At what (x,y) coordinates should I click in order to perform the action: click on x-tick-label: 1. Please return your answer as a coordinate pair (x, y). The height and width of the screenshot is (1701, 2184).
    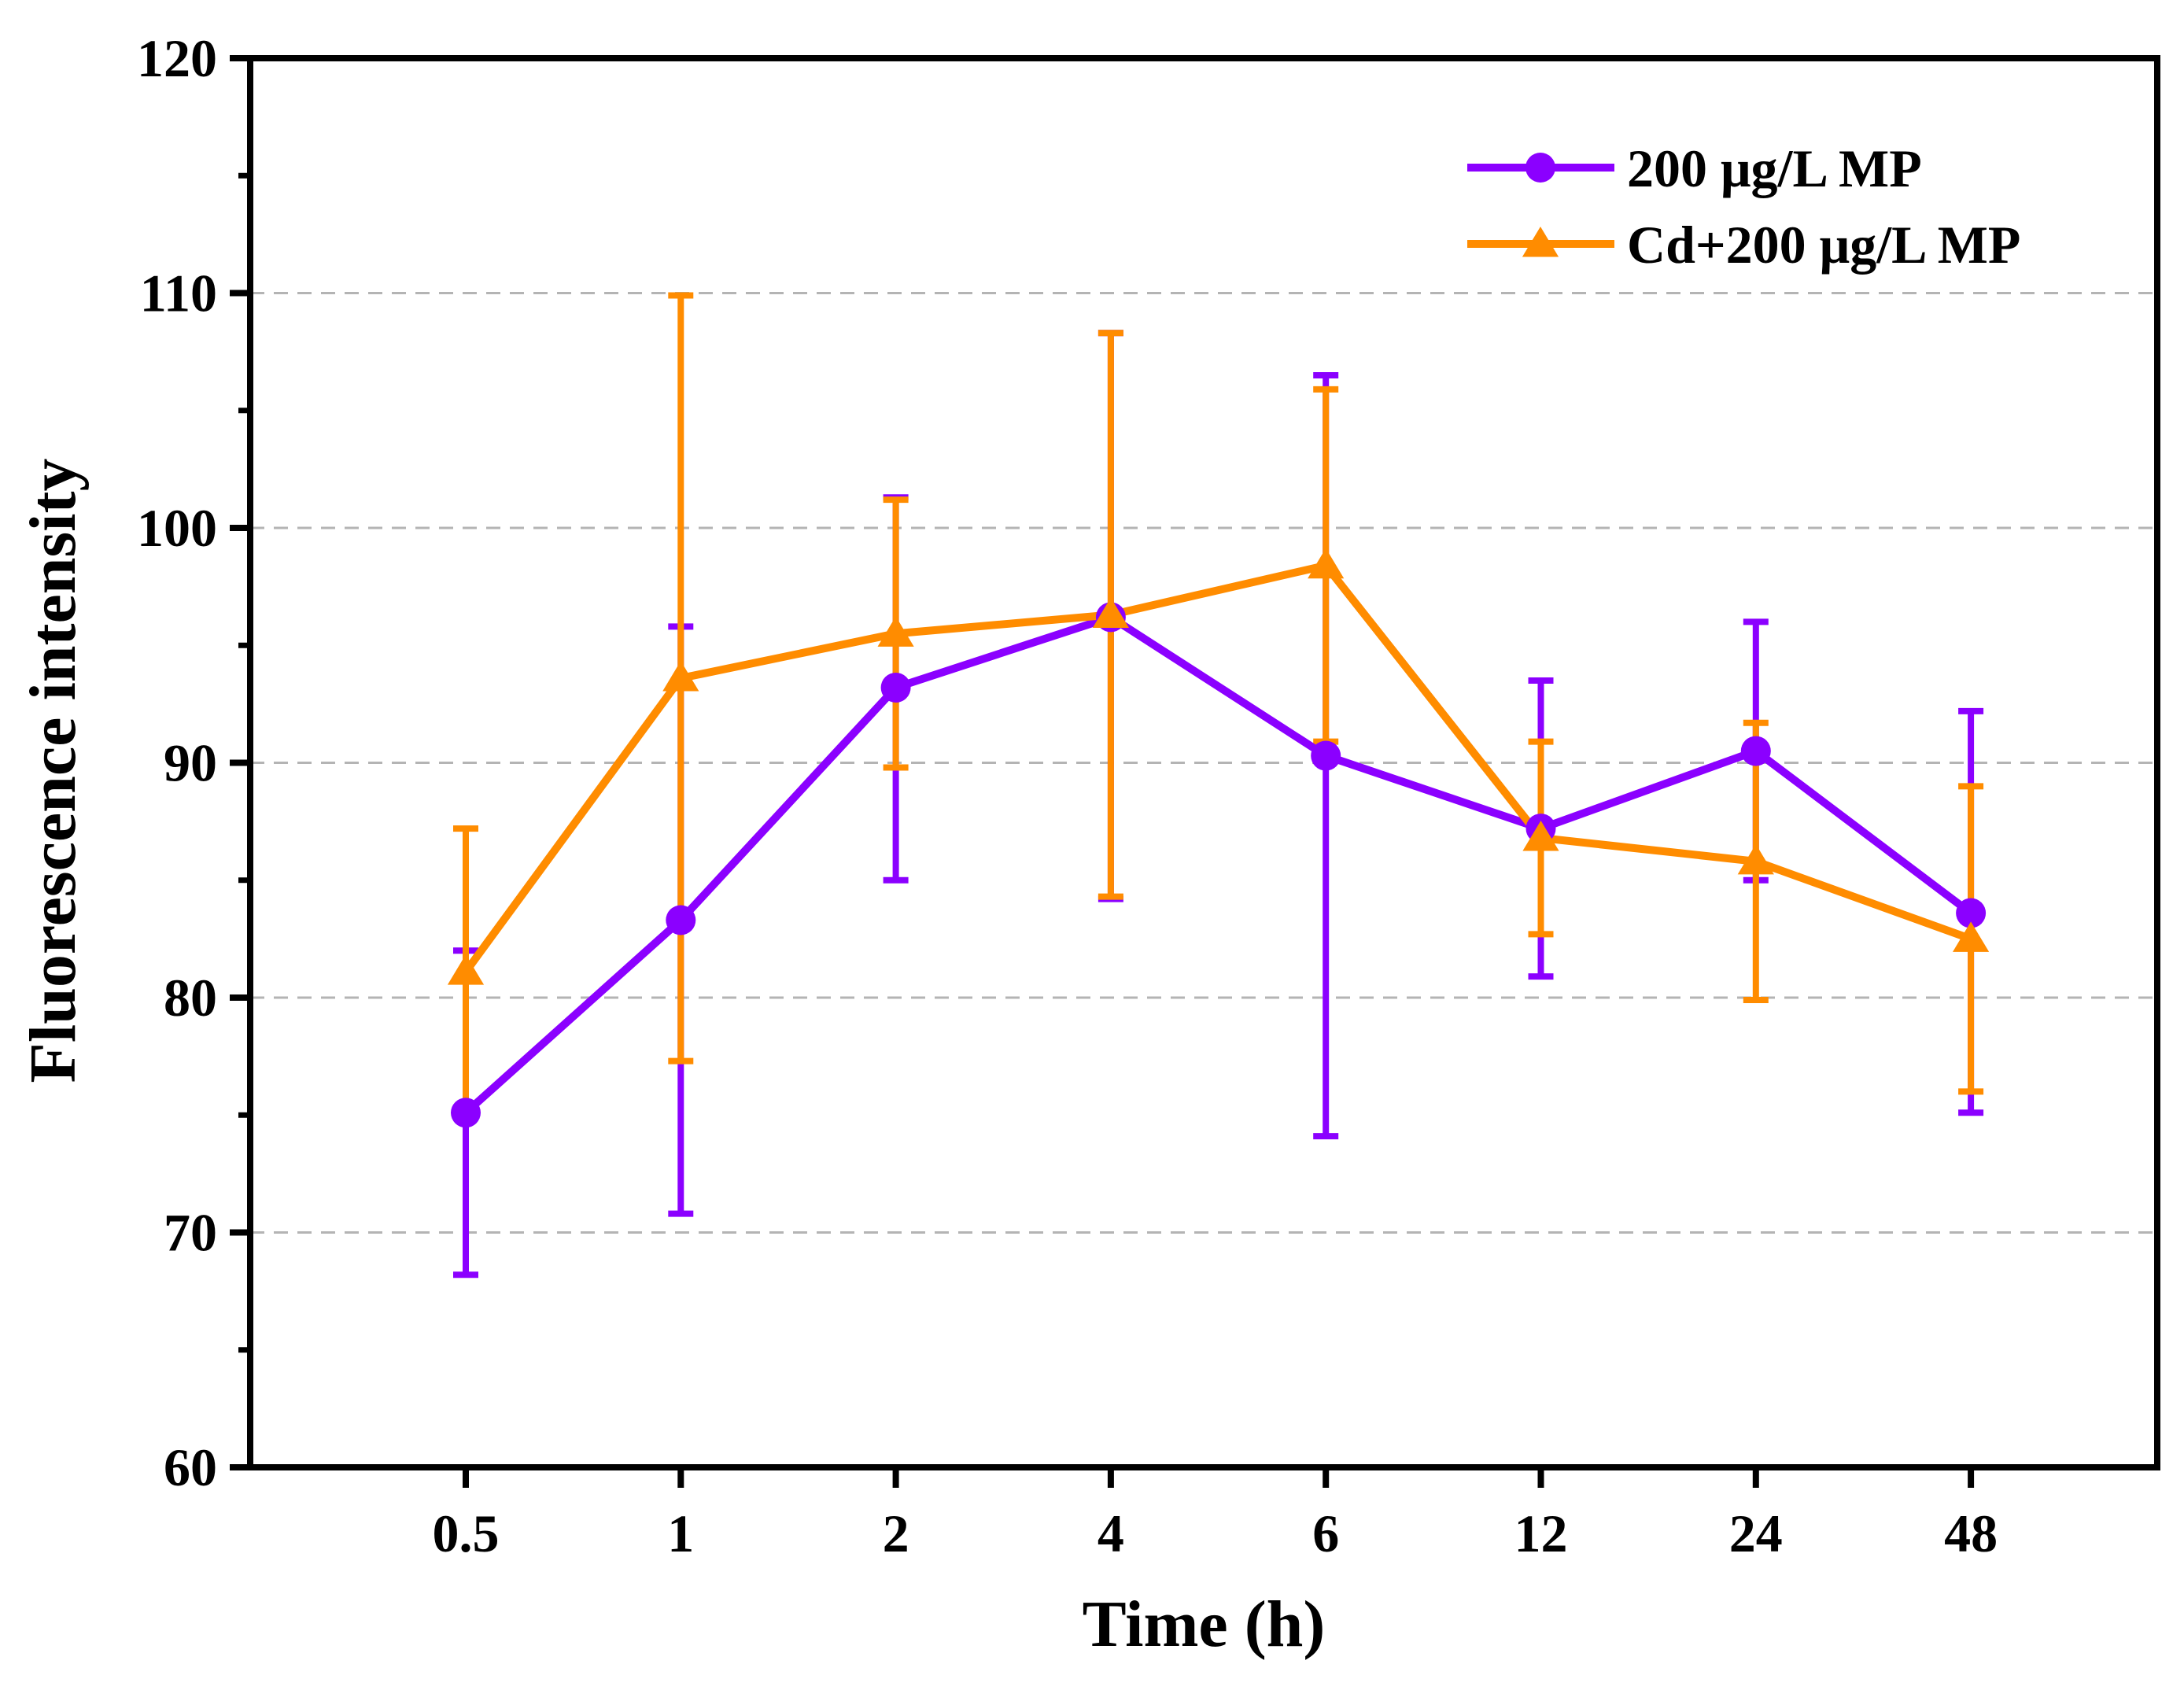
    Looking at the image, I should click on (680, 1533).